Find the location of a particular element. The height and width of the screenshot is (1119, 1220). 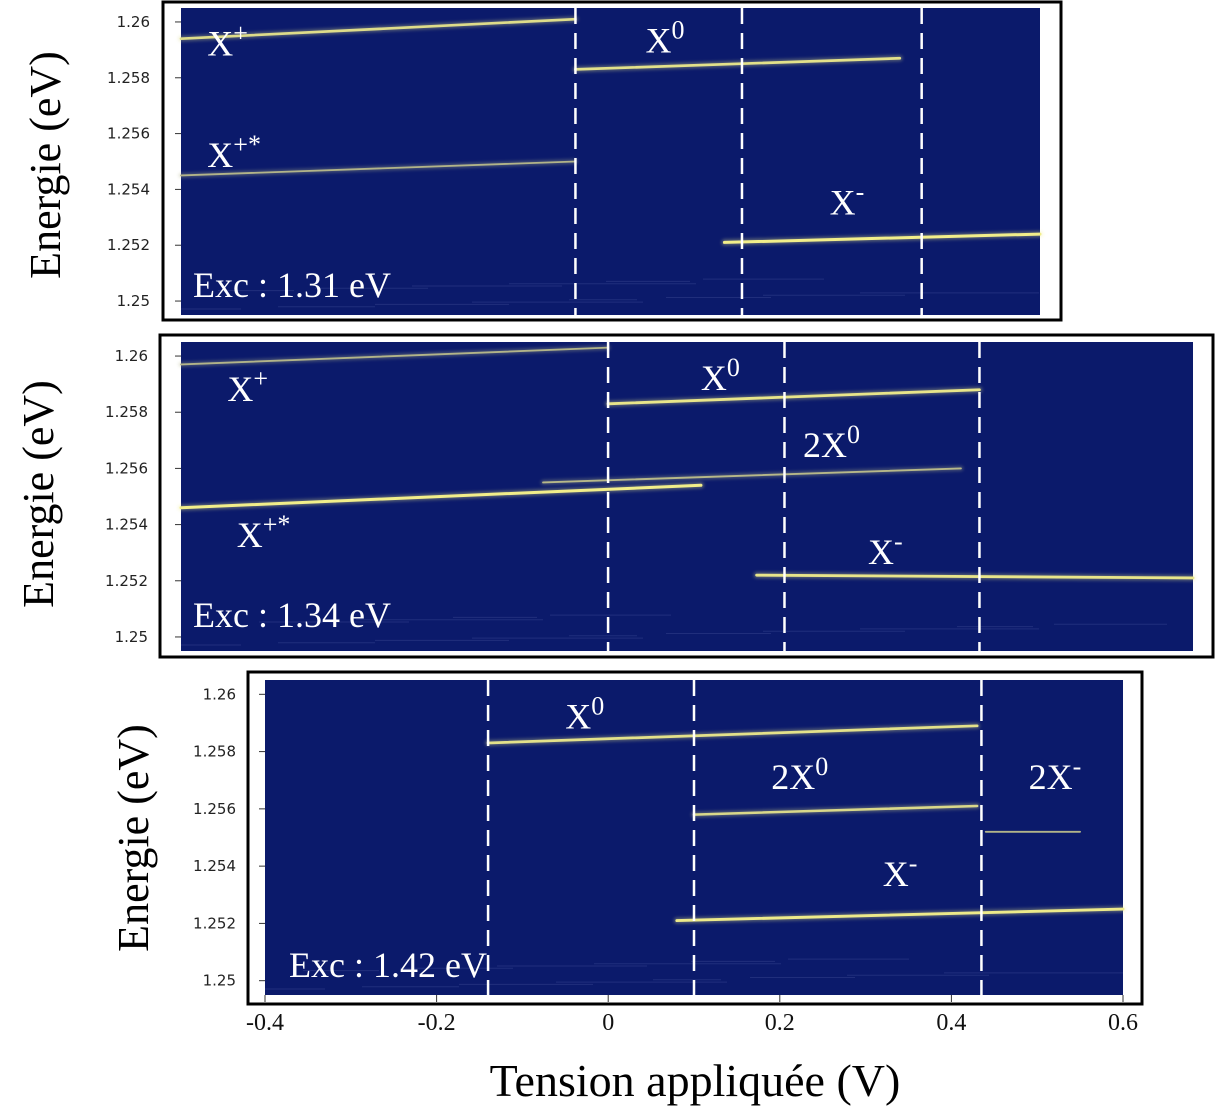

label-2X-: 2X- is located at coordinates (1055, 774).